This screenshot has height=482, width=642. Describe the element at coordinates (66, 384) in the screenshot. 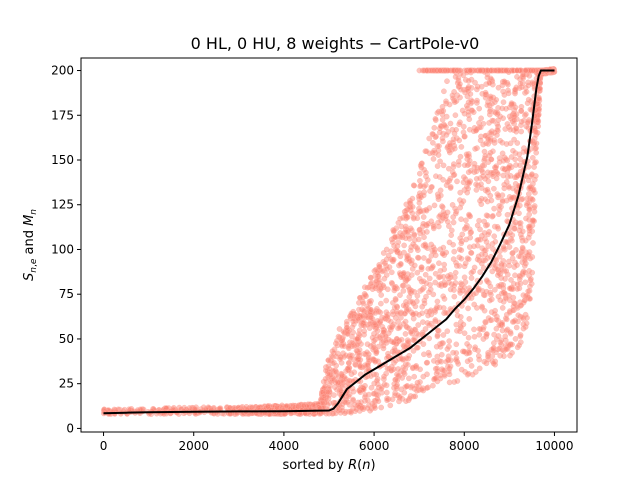

I see `y-tick-label: 25` at that location.